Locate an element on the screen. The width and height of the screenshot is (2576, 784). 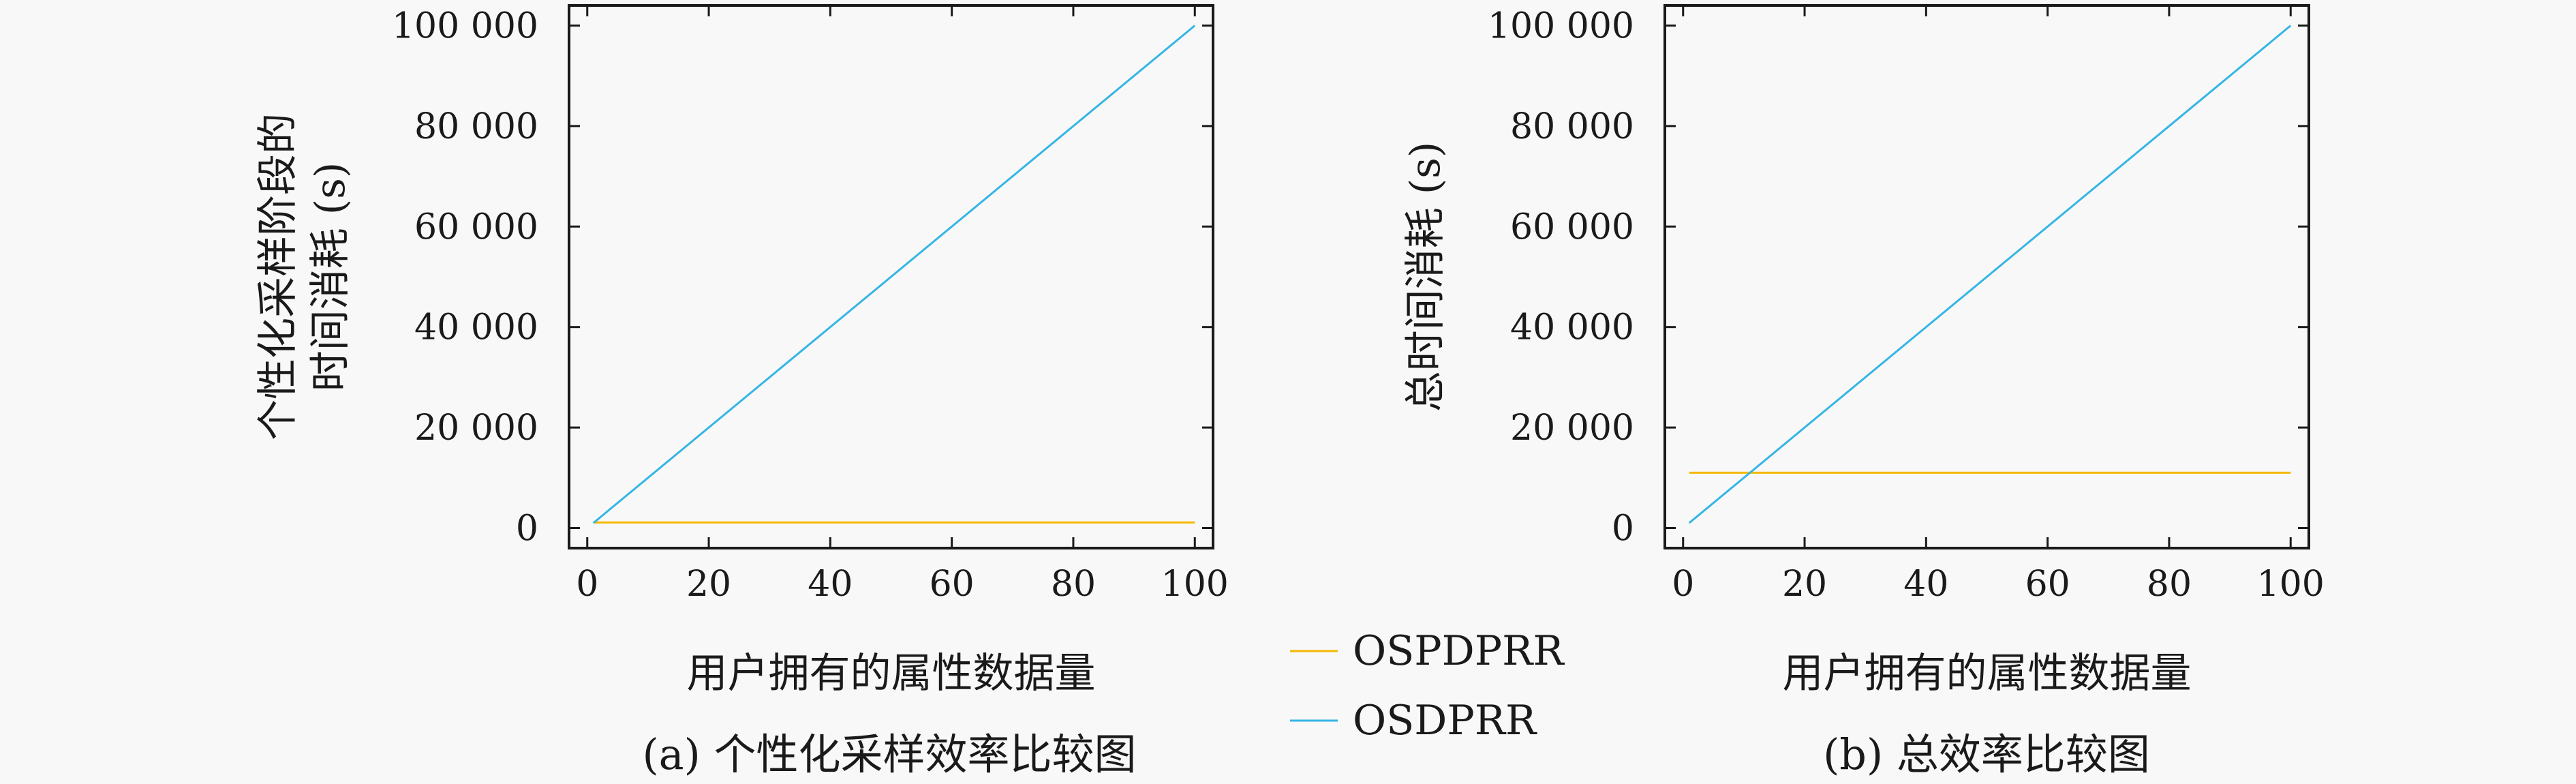
legend-label: OSDPRR is located at coordinates (1445, 720).